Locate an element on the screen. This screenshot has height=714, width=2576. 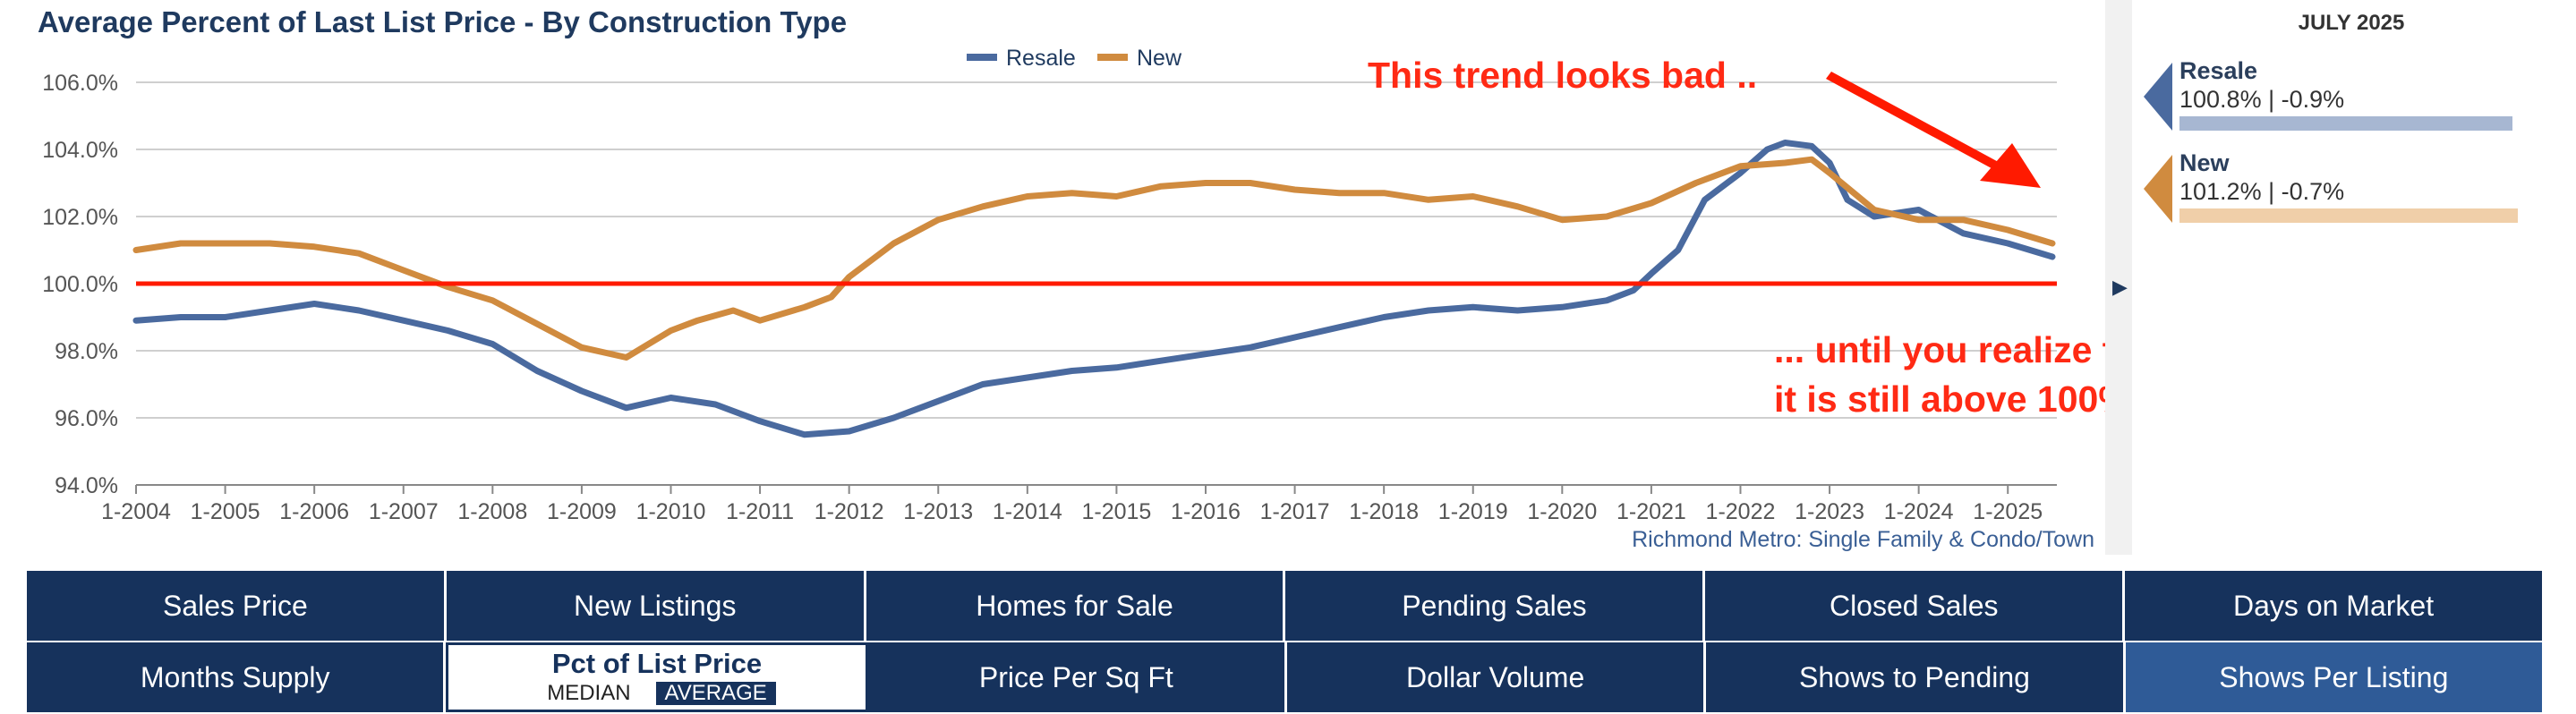
nav-pct-of-list-price: Pct of List Price MEDIAN AVERAGE is located at coordinates (657, 677).